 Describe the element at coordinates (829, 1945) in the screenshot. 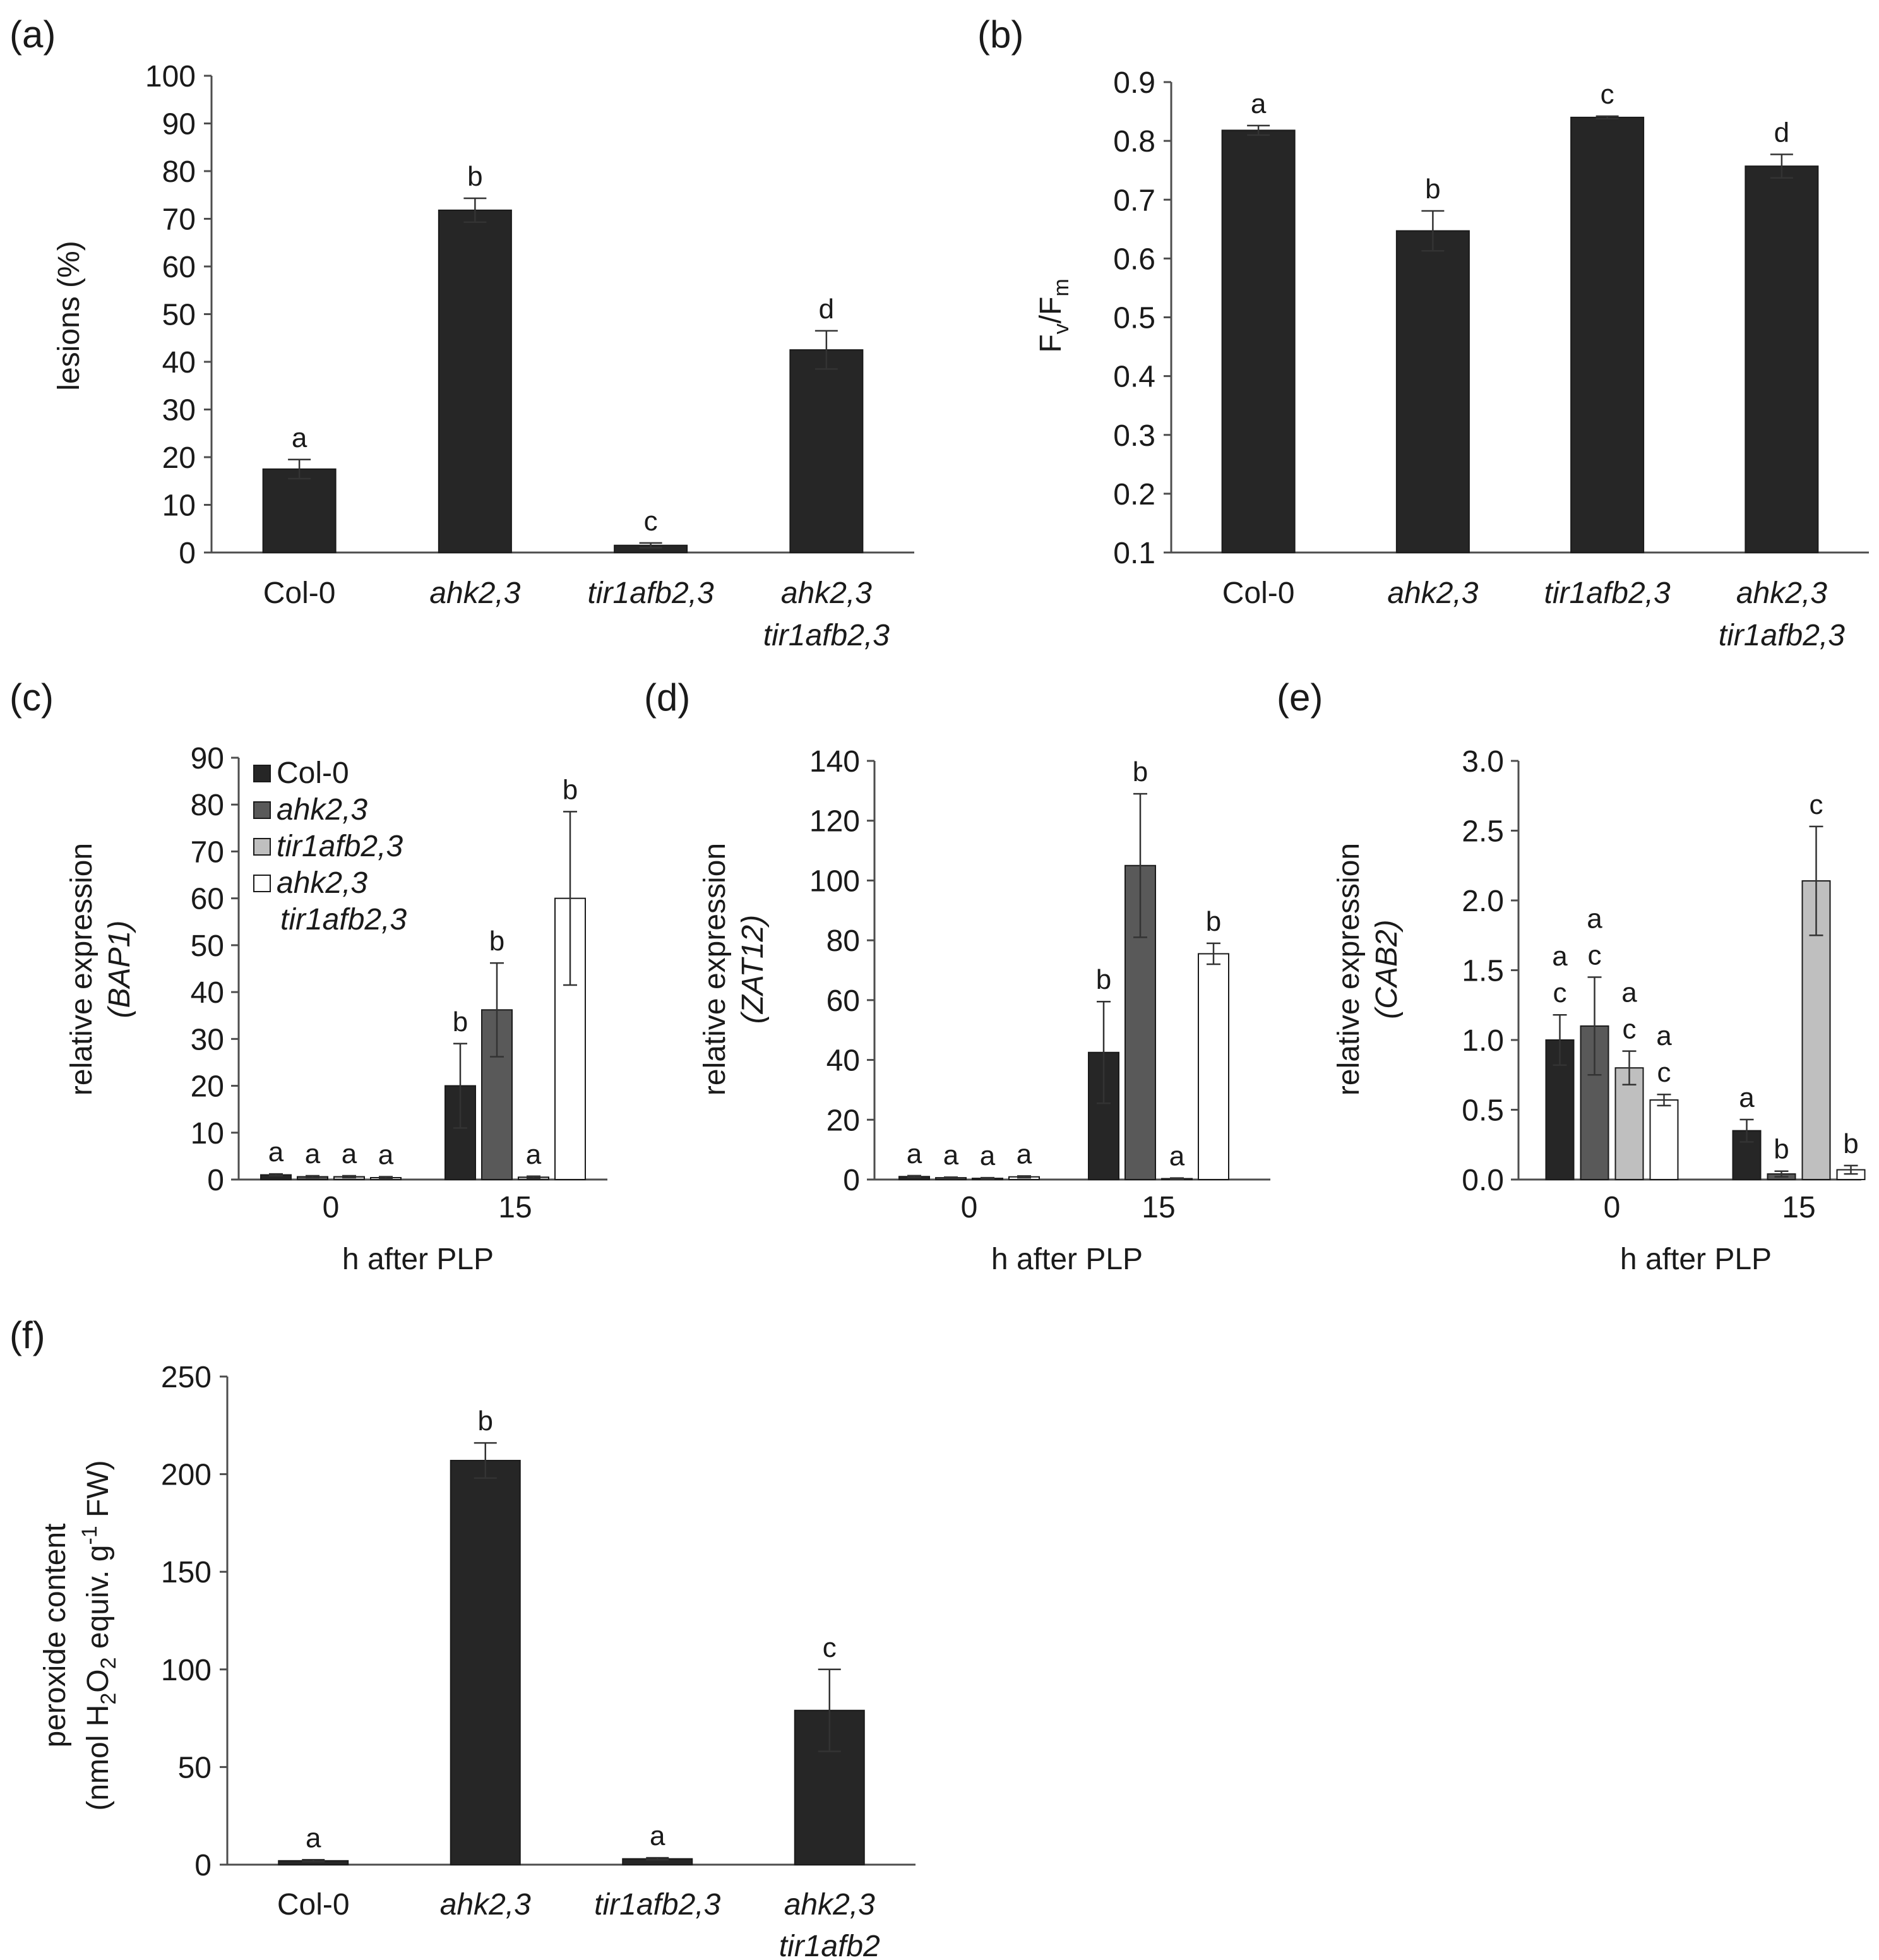

I see `category-label: tir1afb2` at that location.